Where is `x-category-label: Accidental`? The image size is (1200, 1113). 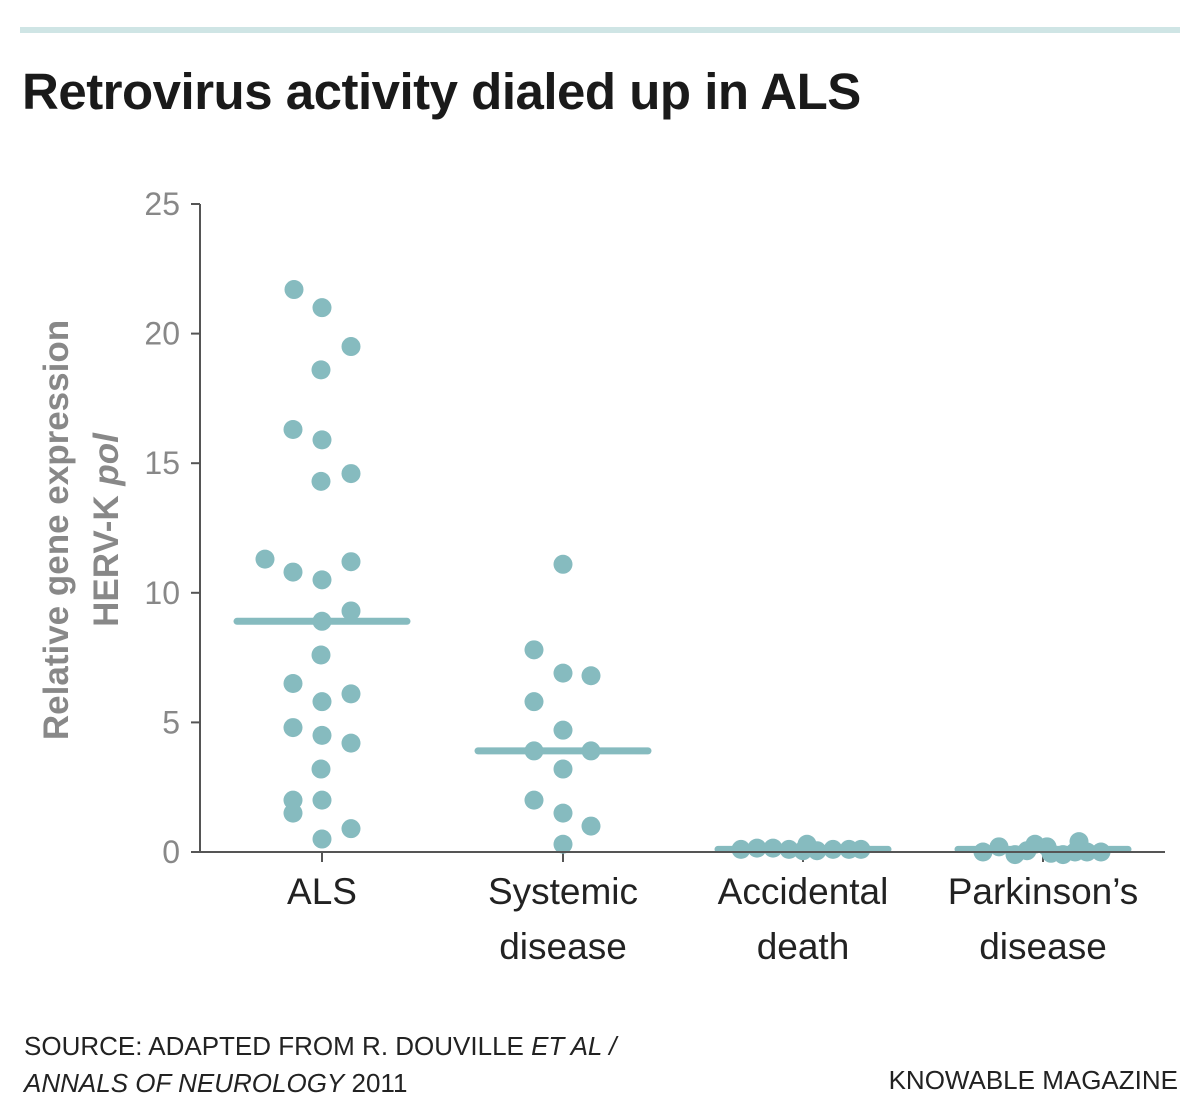
x-category-label: Accidental is located at coordinates (803, 891).